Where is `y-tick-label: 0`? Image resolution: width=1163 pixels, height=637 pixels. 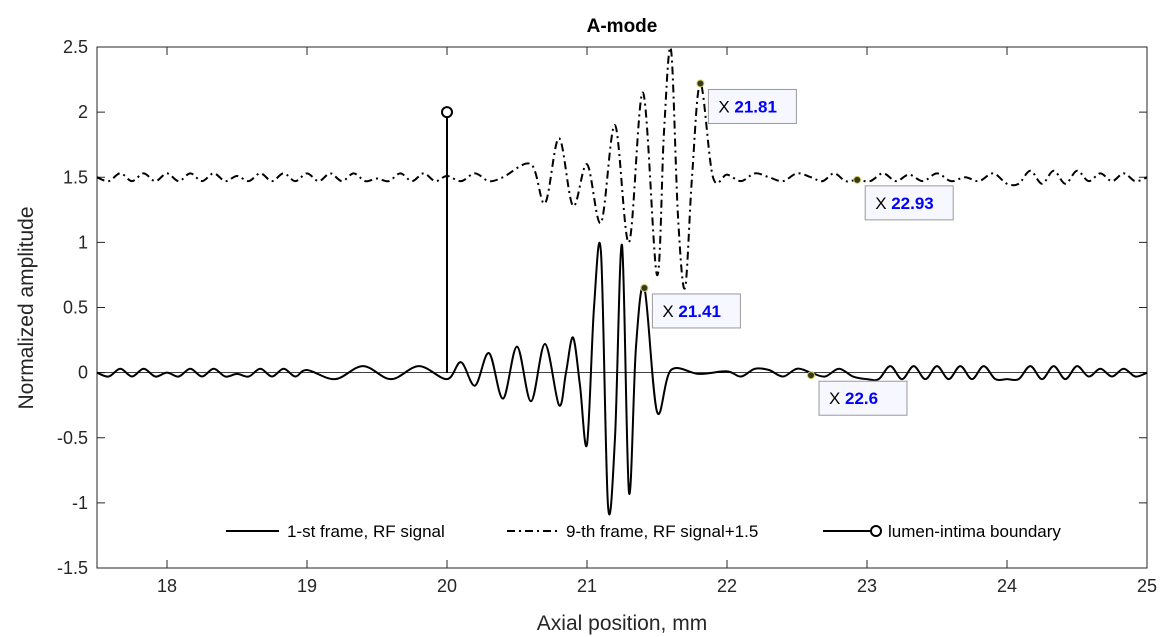 y-tick-label: 0 is located at coordinates (83, 373).